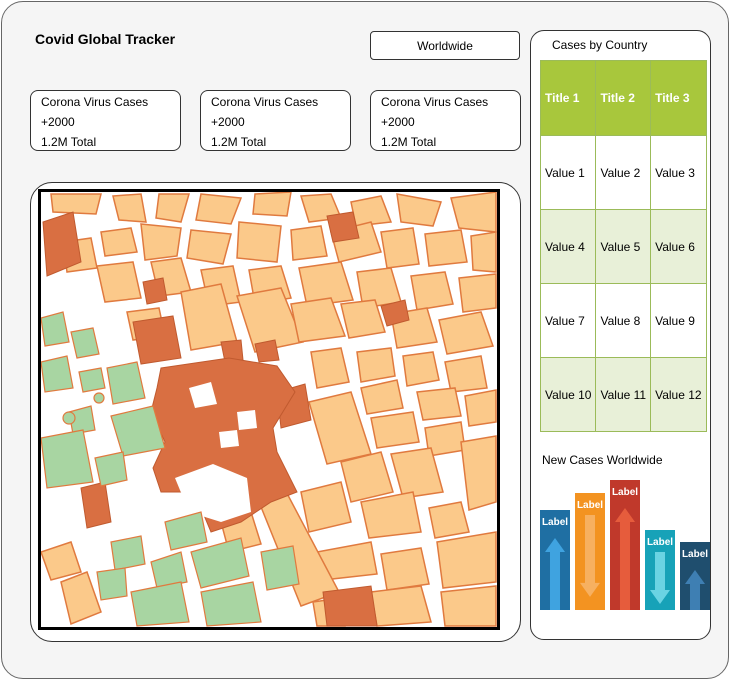 The image size is (731, 681). I want to click on table-cell: Value 12, so click(678, 394).